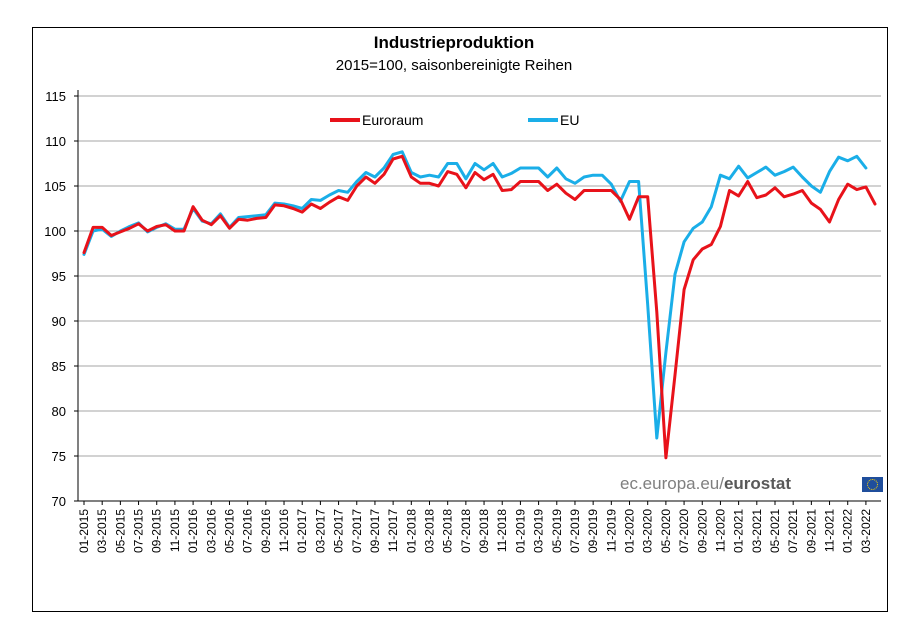 This screenshot has width=908, height=618. What do you see at coordinates (811, 531) in the screenshot?
I see `x-tick-label: 09-2021` at bounding box center [811, 531].